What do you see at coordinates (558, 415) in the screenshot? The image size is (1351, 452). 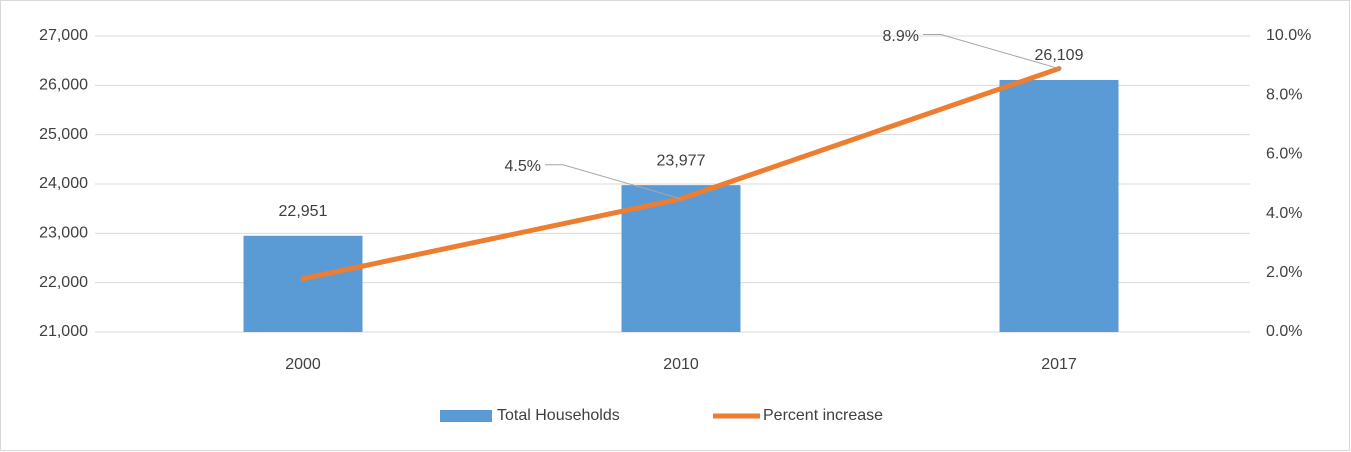 I see `legend-label: Total Households` at bounding box center [558, 415].